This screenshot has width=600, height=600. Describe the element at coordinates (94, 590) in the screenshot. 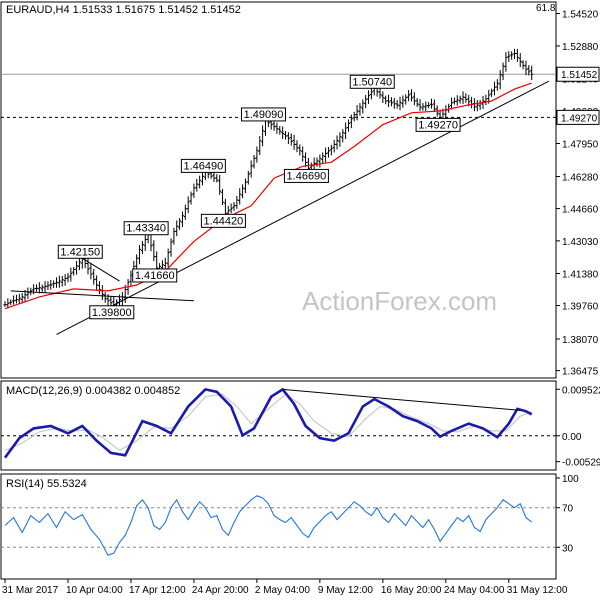

I see `time-tick-label: 10 Apr 04:00` at that location.